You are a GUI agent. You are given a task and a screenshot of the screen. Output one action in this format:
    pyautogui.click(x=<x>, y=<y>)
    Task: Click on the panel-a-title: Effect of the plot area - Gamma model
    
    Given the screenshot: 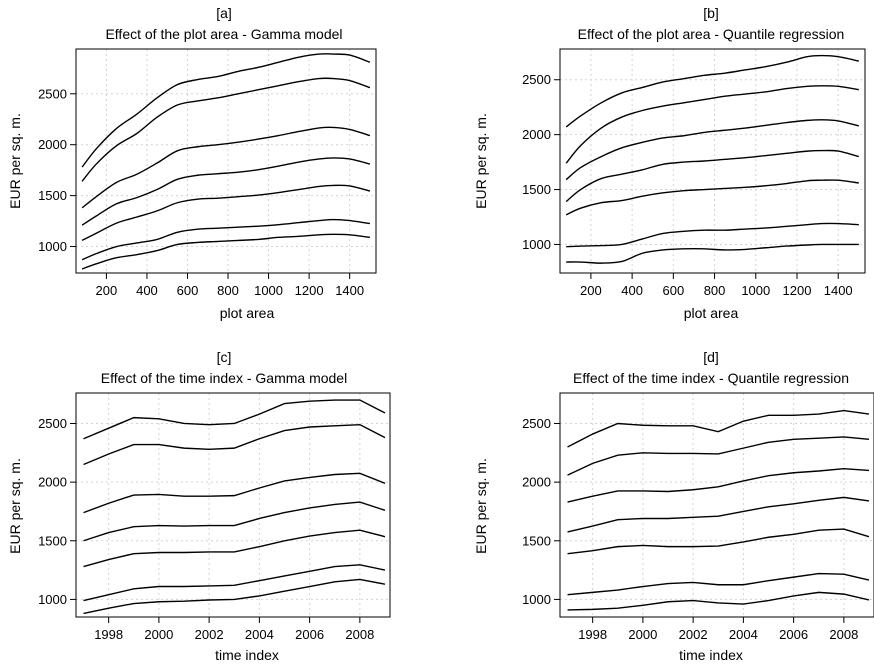 What is the action you would take?
    pyautogui.click(x=223, y=34)
    